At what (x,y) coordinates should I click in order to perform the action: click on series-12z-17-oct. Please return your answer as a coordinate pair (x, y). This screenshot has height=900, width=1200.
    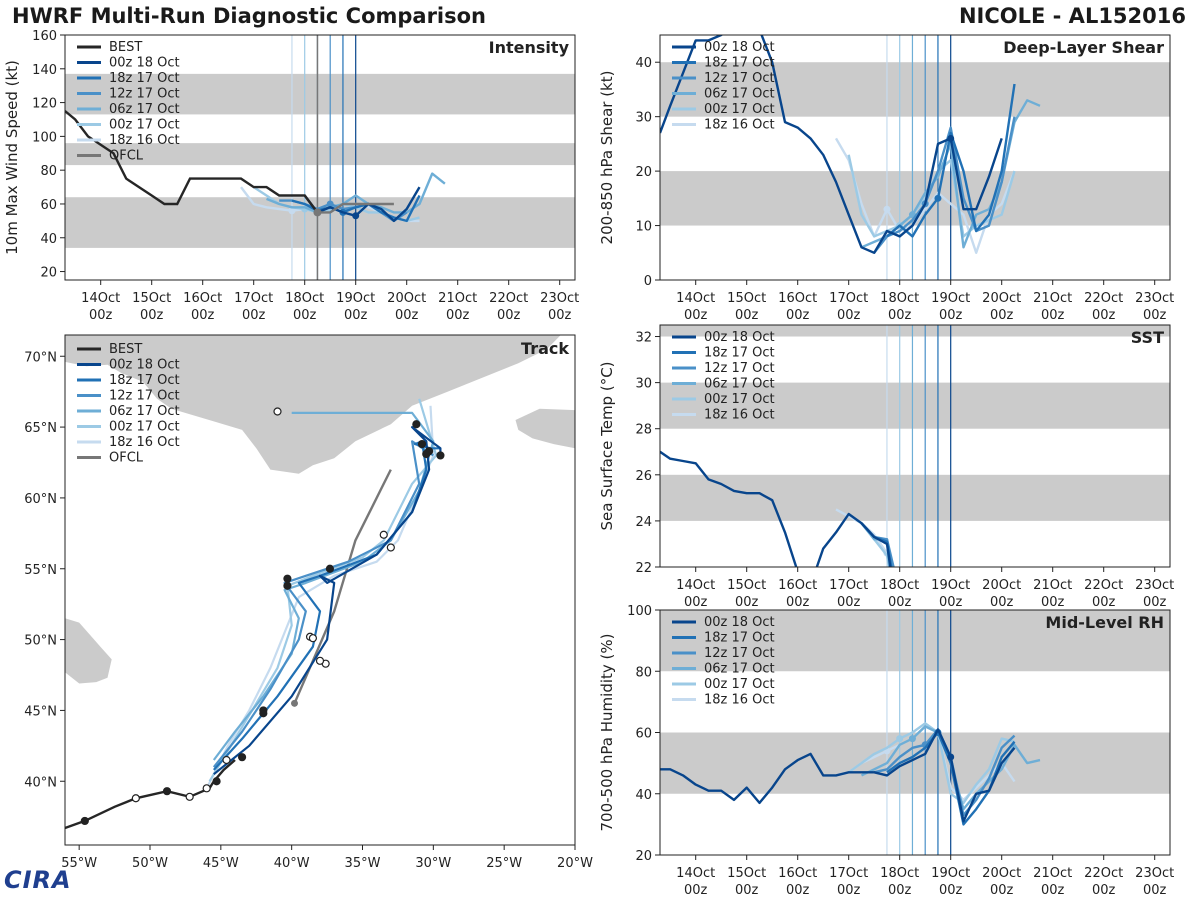
    Looking at the image, I should click on (944, 185).